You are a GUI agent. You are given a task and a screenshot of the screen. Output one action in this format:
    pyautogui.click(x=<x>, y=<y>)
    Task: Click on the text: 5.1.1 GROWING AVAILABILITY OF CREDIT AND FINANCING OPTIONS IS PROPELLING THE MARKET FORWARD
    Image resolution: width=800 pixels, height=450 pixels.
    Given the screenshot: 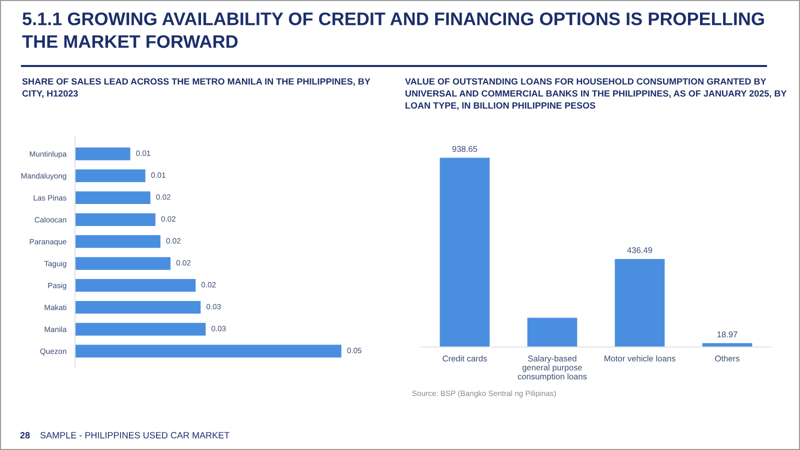 What is the action you would take?
    pyautogui.click(x=393, y=30)
    